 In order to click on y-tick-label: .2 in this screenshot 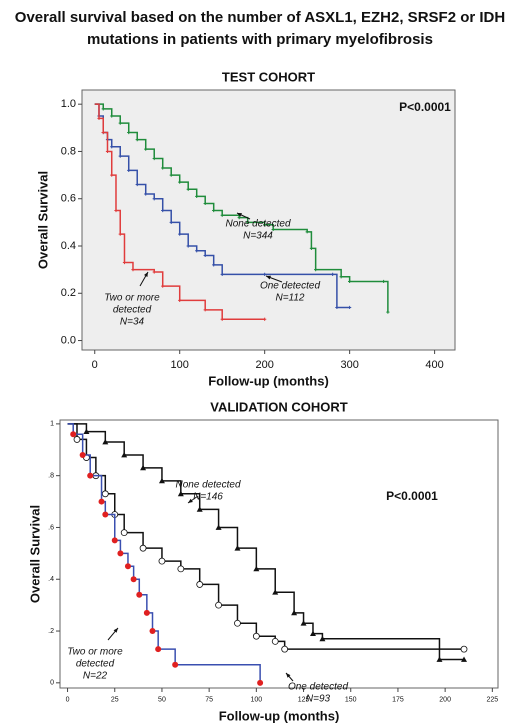, I will do `click(51, 631)`.